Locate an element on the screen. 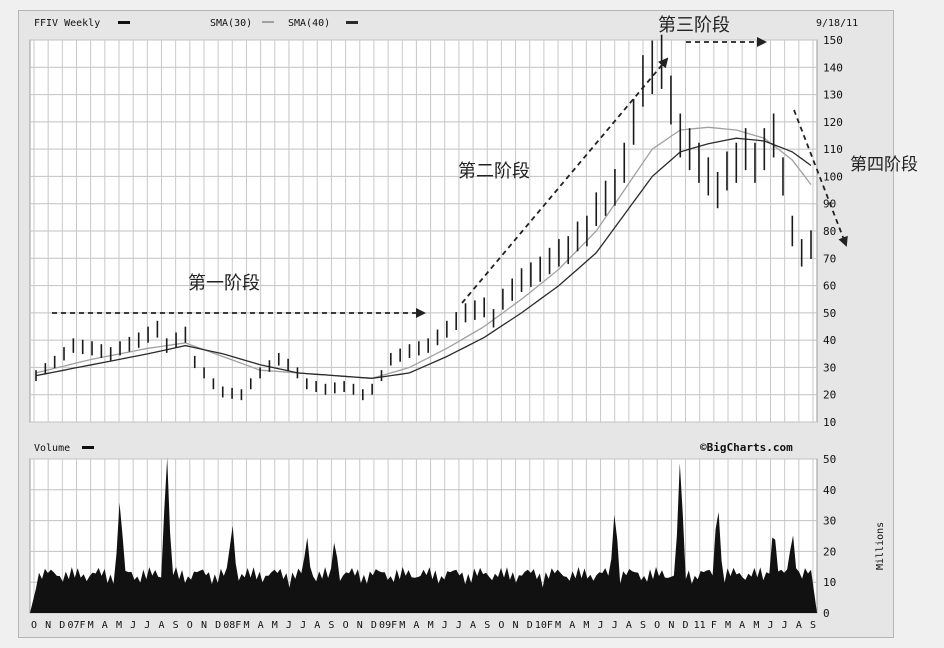  volume-y-tick-label: 30 is located at coordinates (829, 521).